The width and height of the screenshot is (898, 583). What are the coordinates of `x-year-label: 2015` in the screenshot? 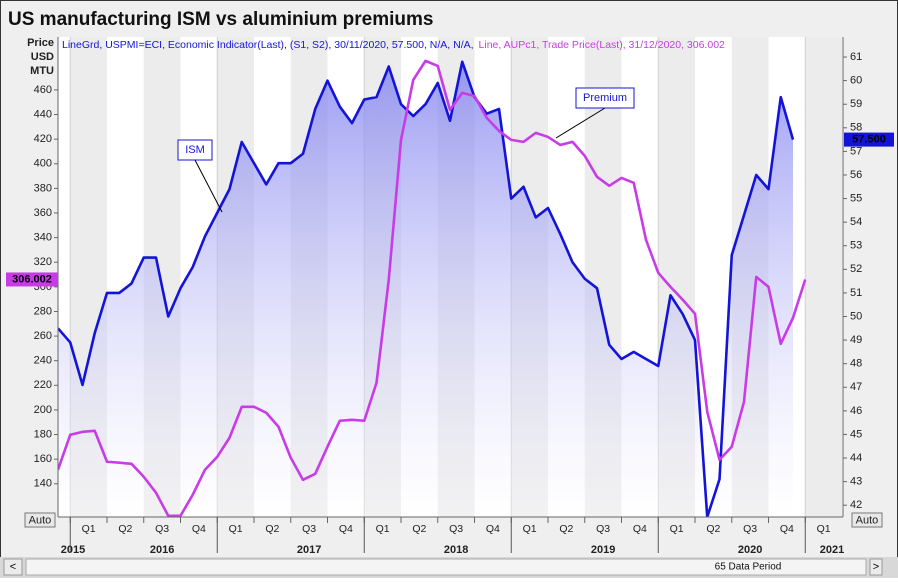 It's located at (73, 550).